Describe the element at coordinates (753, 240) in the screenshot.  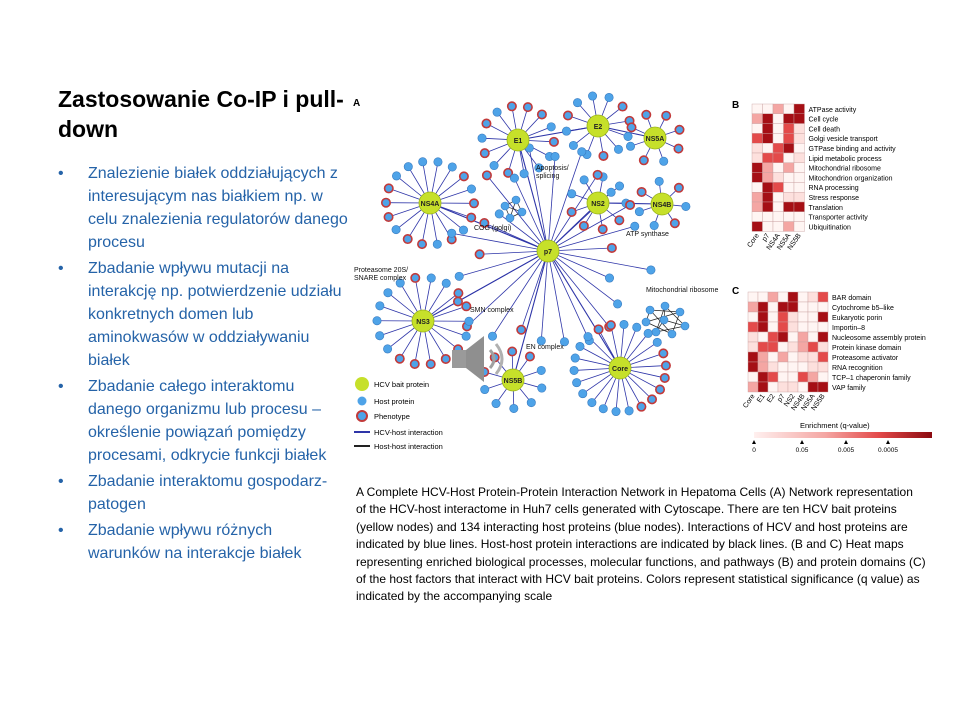
I see `heatmap-col-label: Core` at that location.